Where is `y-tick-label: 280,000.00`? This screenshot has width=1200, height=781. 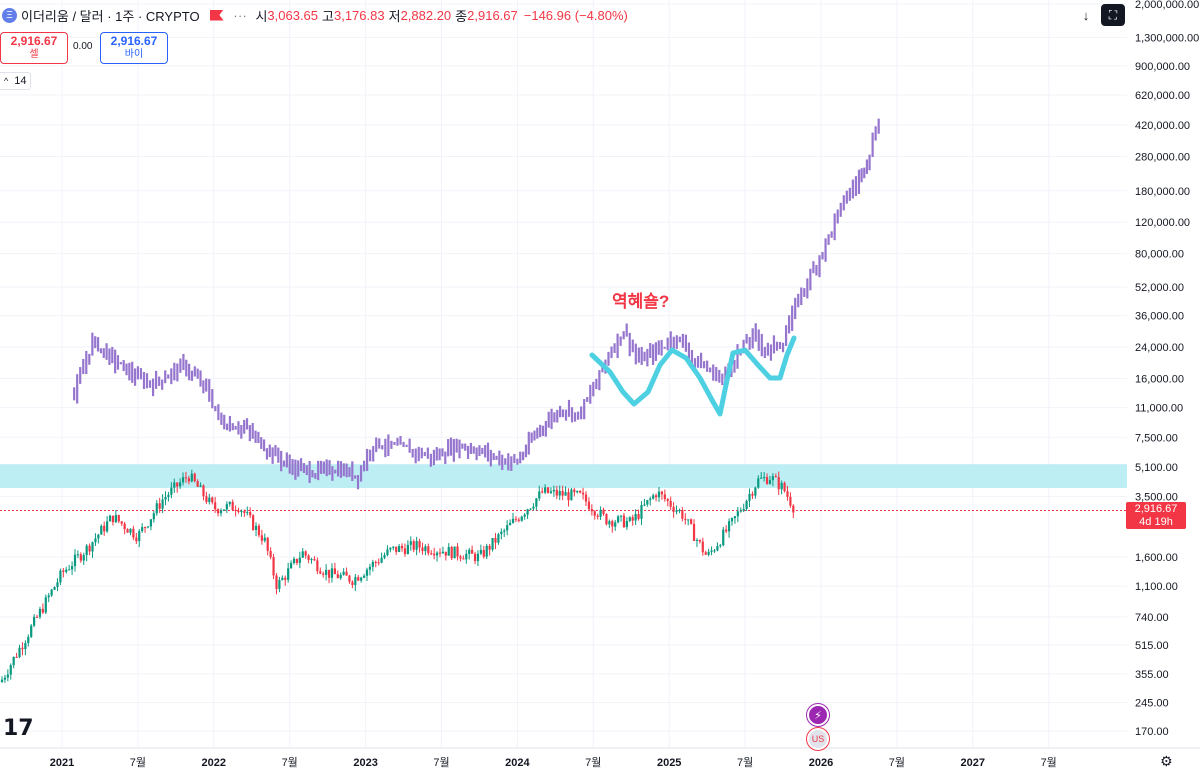
y-tick-label: 280,000.00 is located at coordinates (1162, 158).